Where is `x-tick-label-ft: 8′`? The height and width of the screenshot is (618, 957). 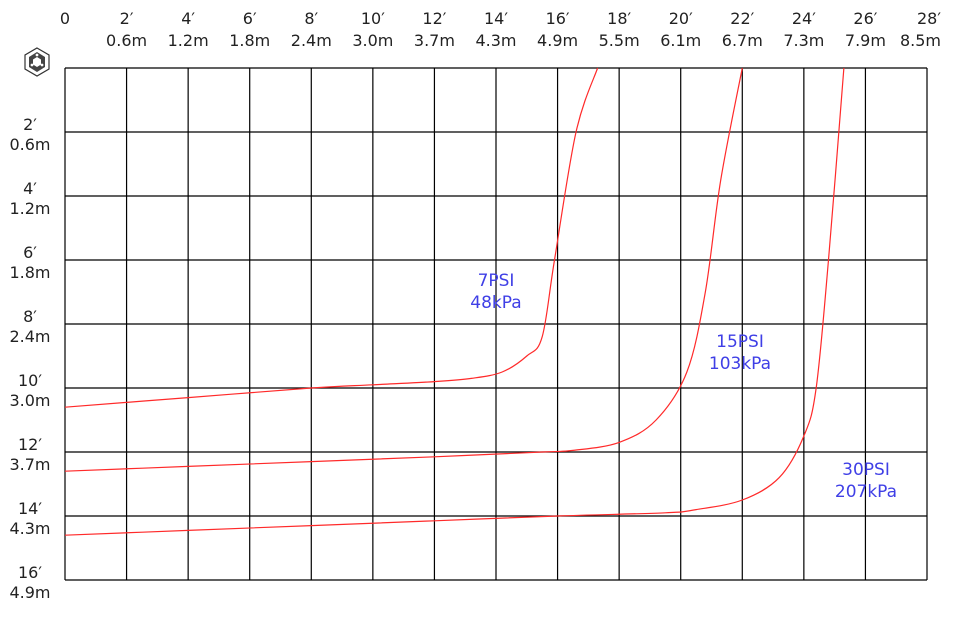
x-tick-label-ft: 8′ is located at coordinates (311, 18).